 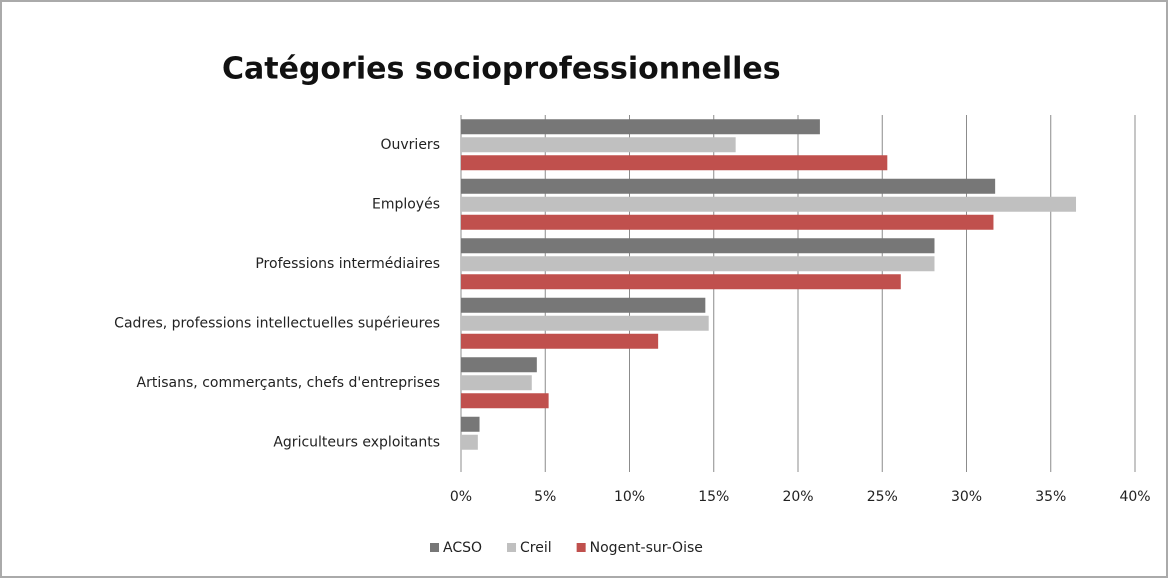 What do you see at coordinates (501, 69) in the screenshot?
I see `chart-title: Catégories socioprofessionnelles` at bounding box center [501, 69].